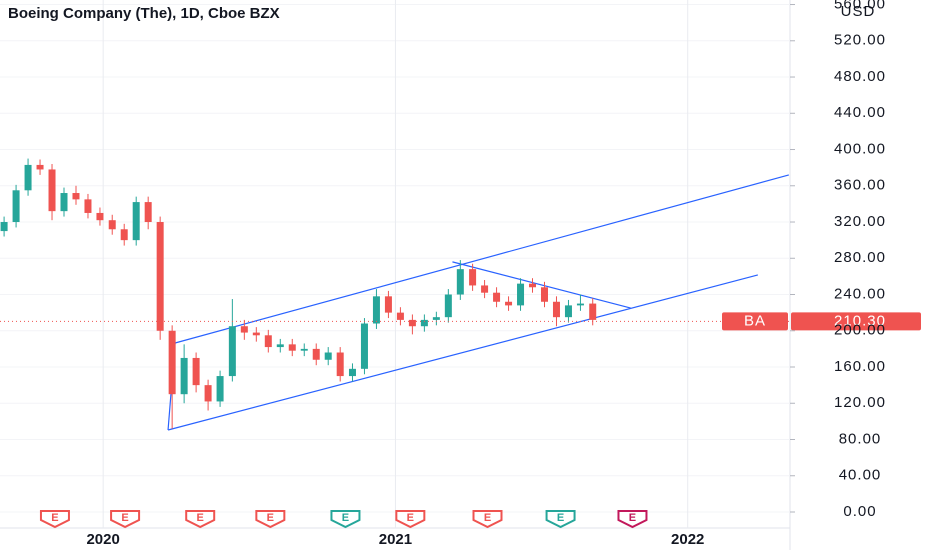  Describe the element at coordinates (860, 438) in the screenshot. I see `y-tick-label: 80.00` at that location.